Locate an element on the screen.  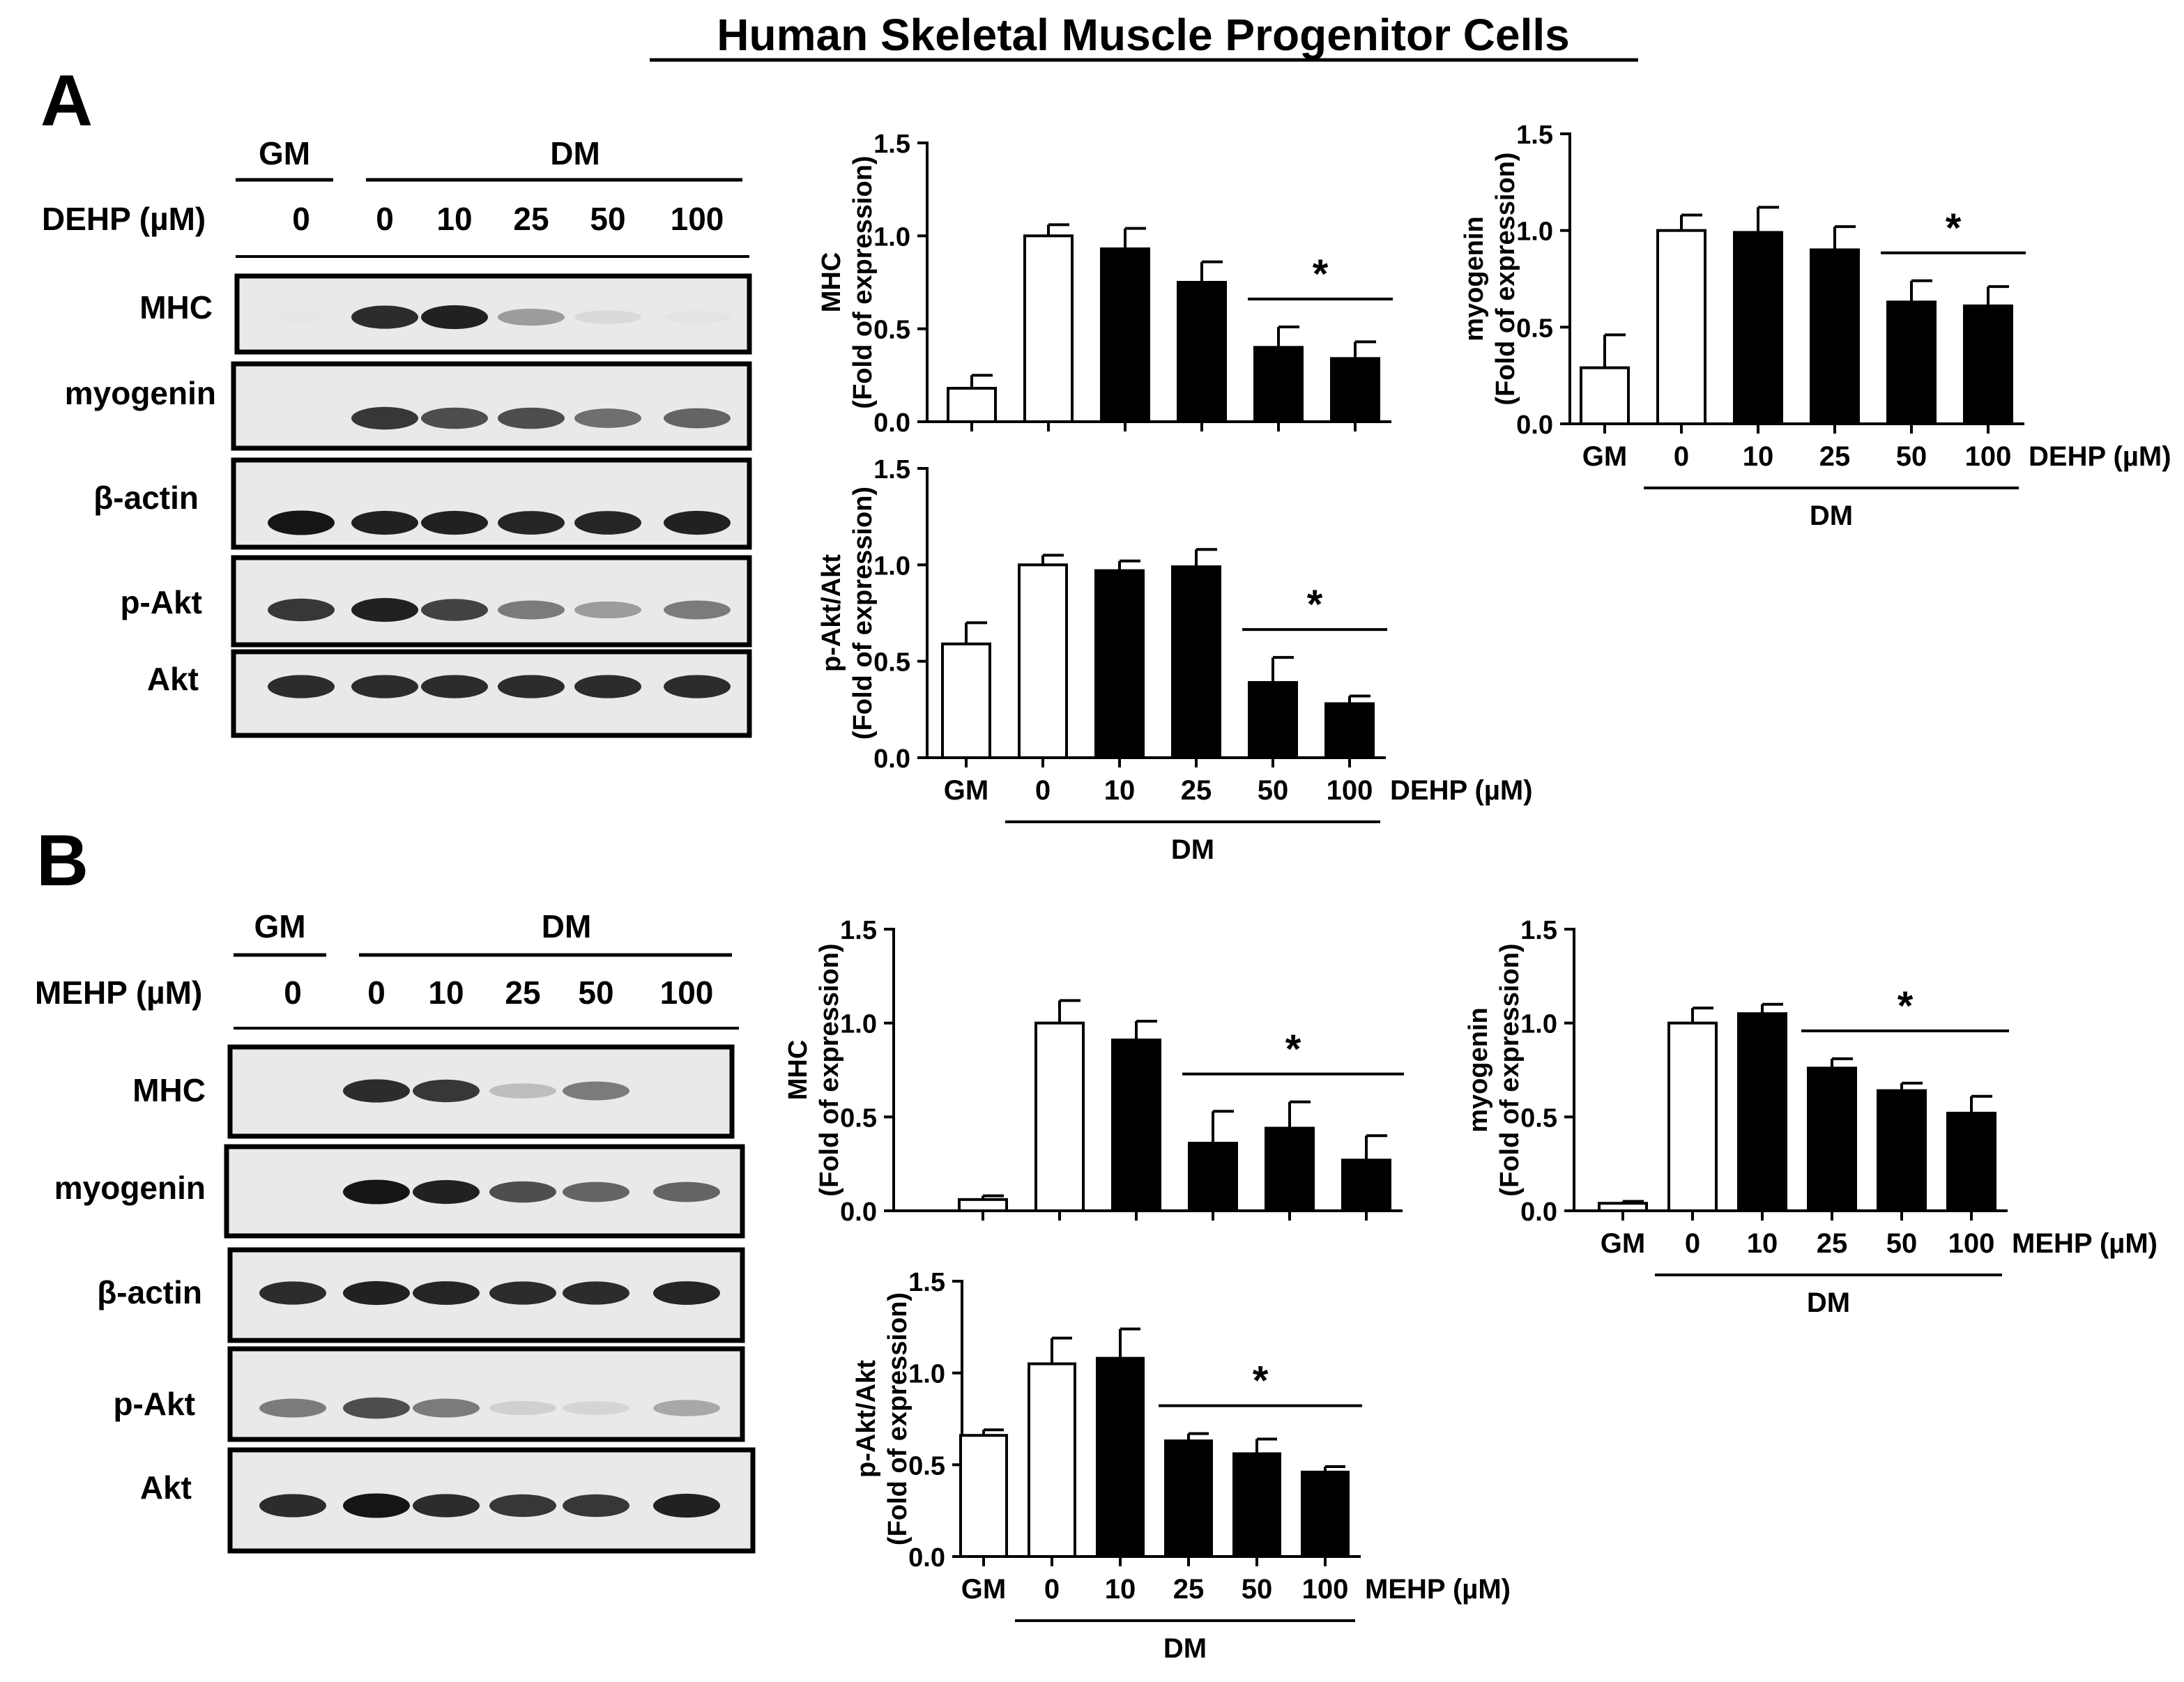
figure-title: Human Skeletal Muscle Progenitor Cells is located at coordinates (1143, 35).